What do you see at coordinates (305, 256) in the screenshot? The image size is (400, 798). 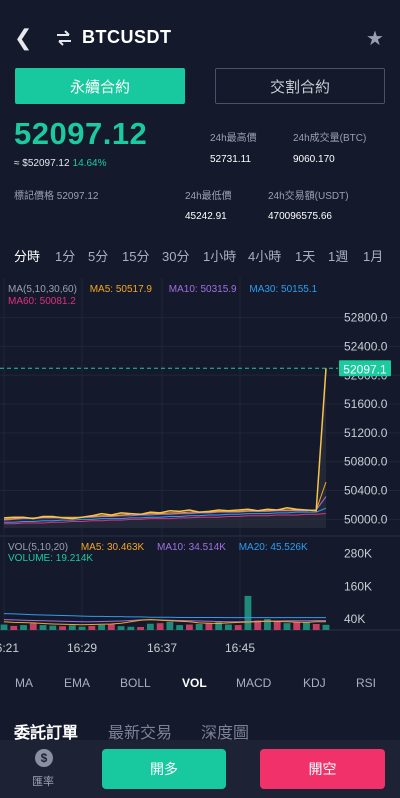 I see `interval-tab: 1天` at bounding box center [305, 256].